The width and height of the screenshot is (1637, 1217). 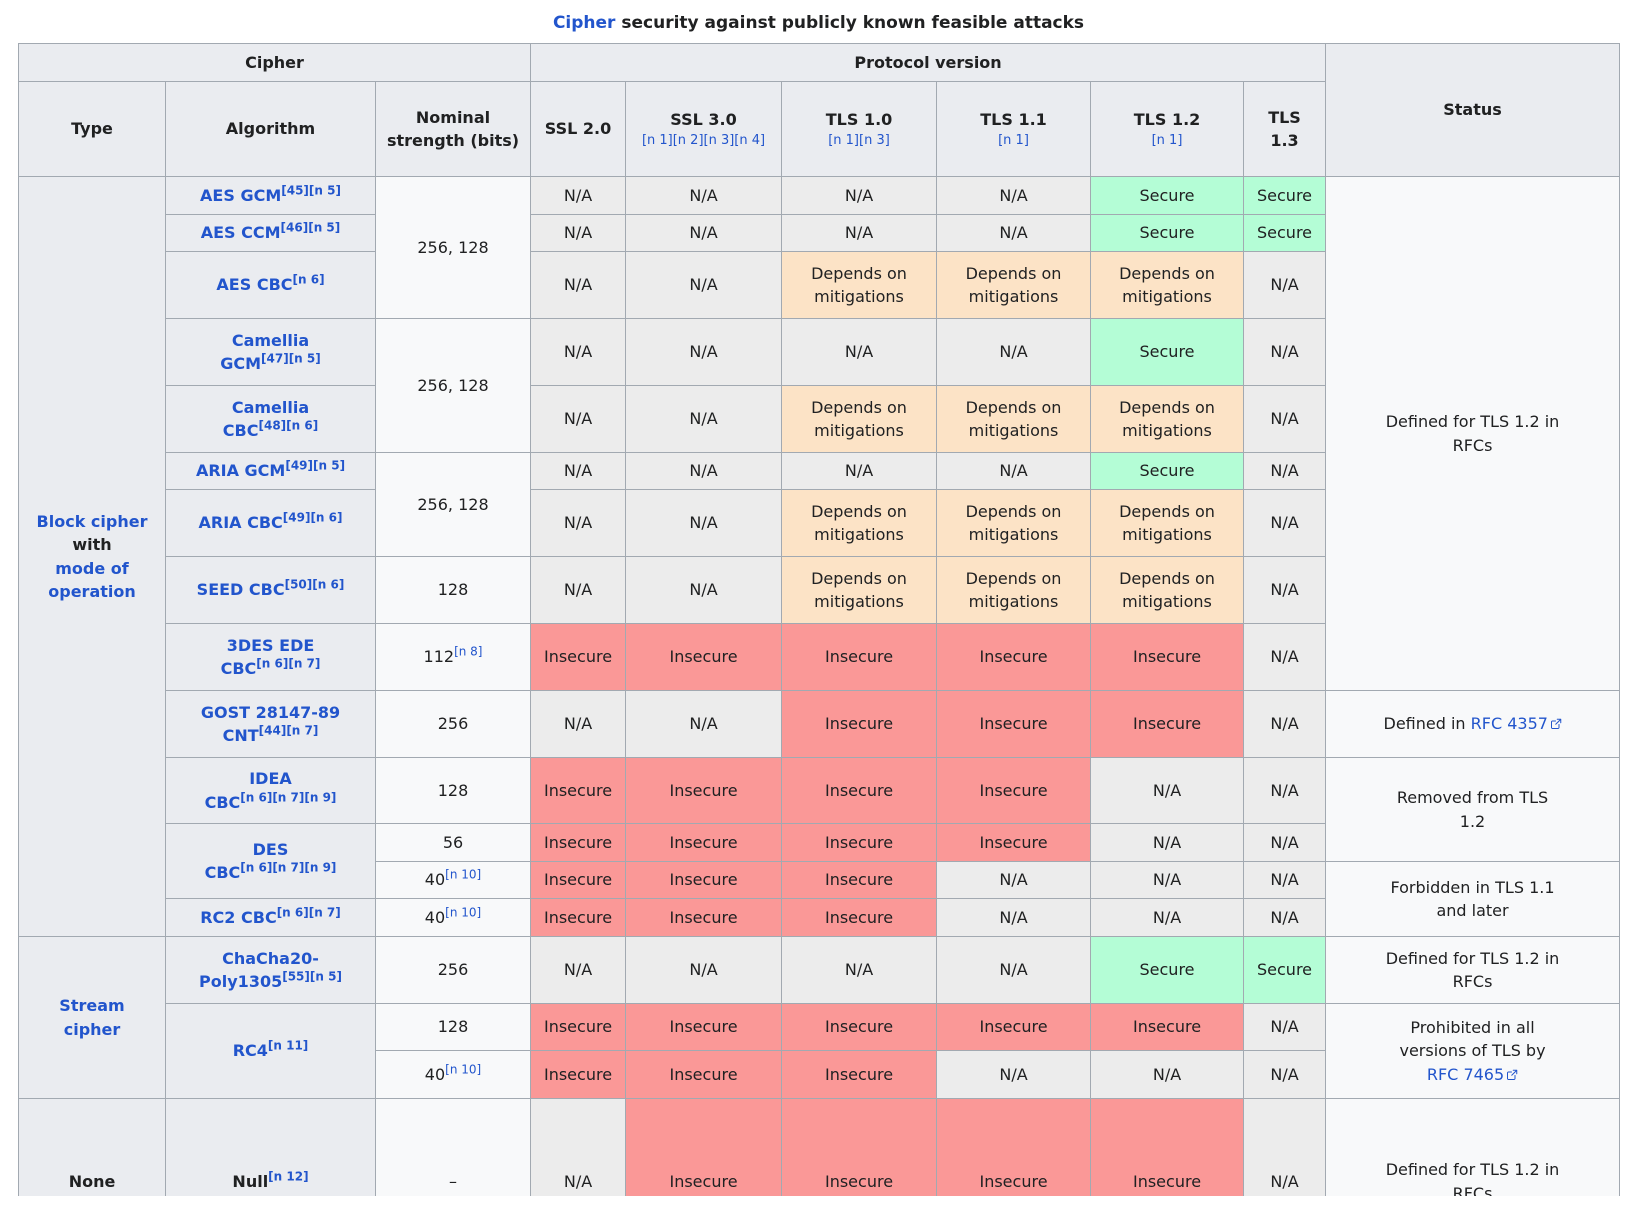 What do you see at coordinates (1473, 970) in the screenshot?
I see `status-cell: Defined for TLS 1.2 in RFCs` at bounding box center [1473, 970].